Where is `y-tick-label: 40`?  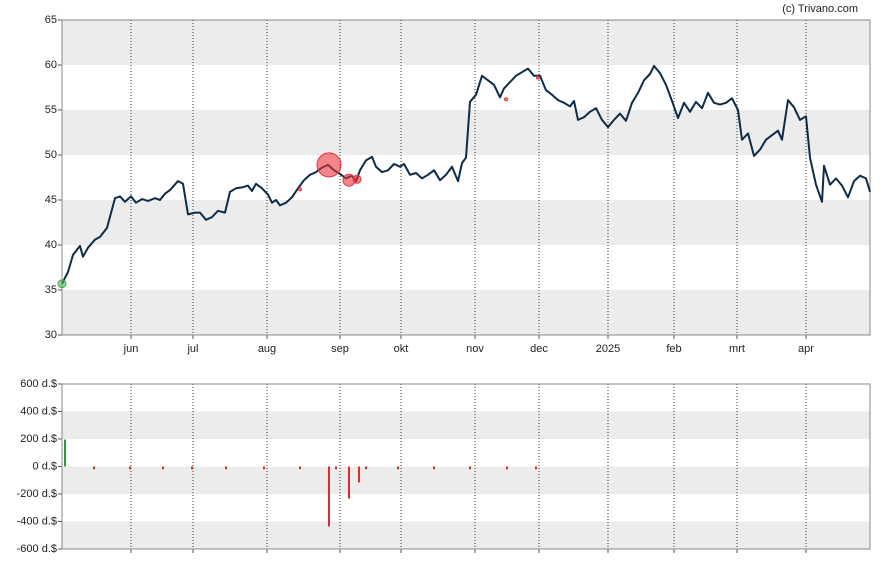
y-tick-label: 40 is located at coordinates (51, 245).